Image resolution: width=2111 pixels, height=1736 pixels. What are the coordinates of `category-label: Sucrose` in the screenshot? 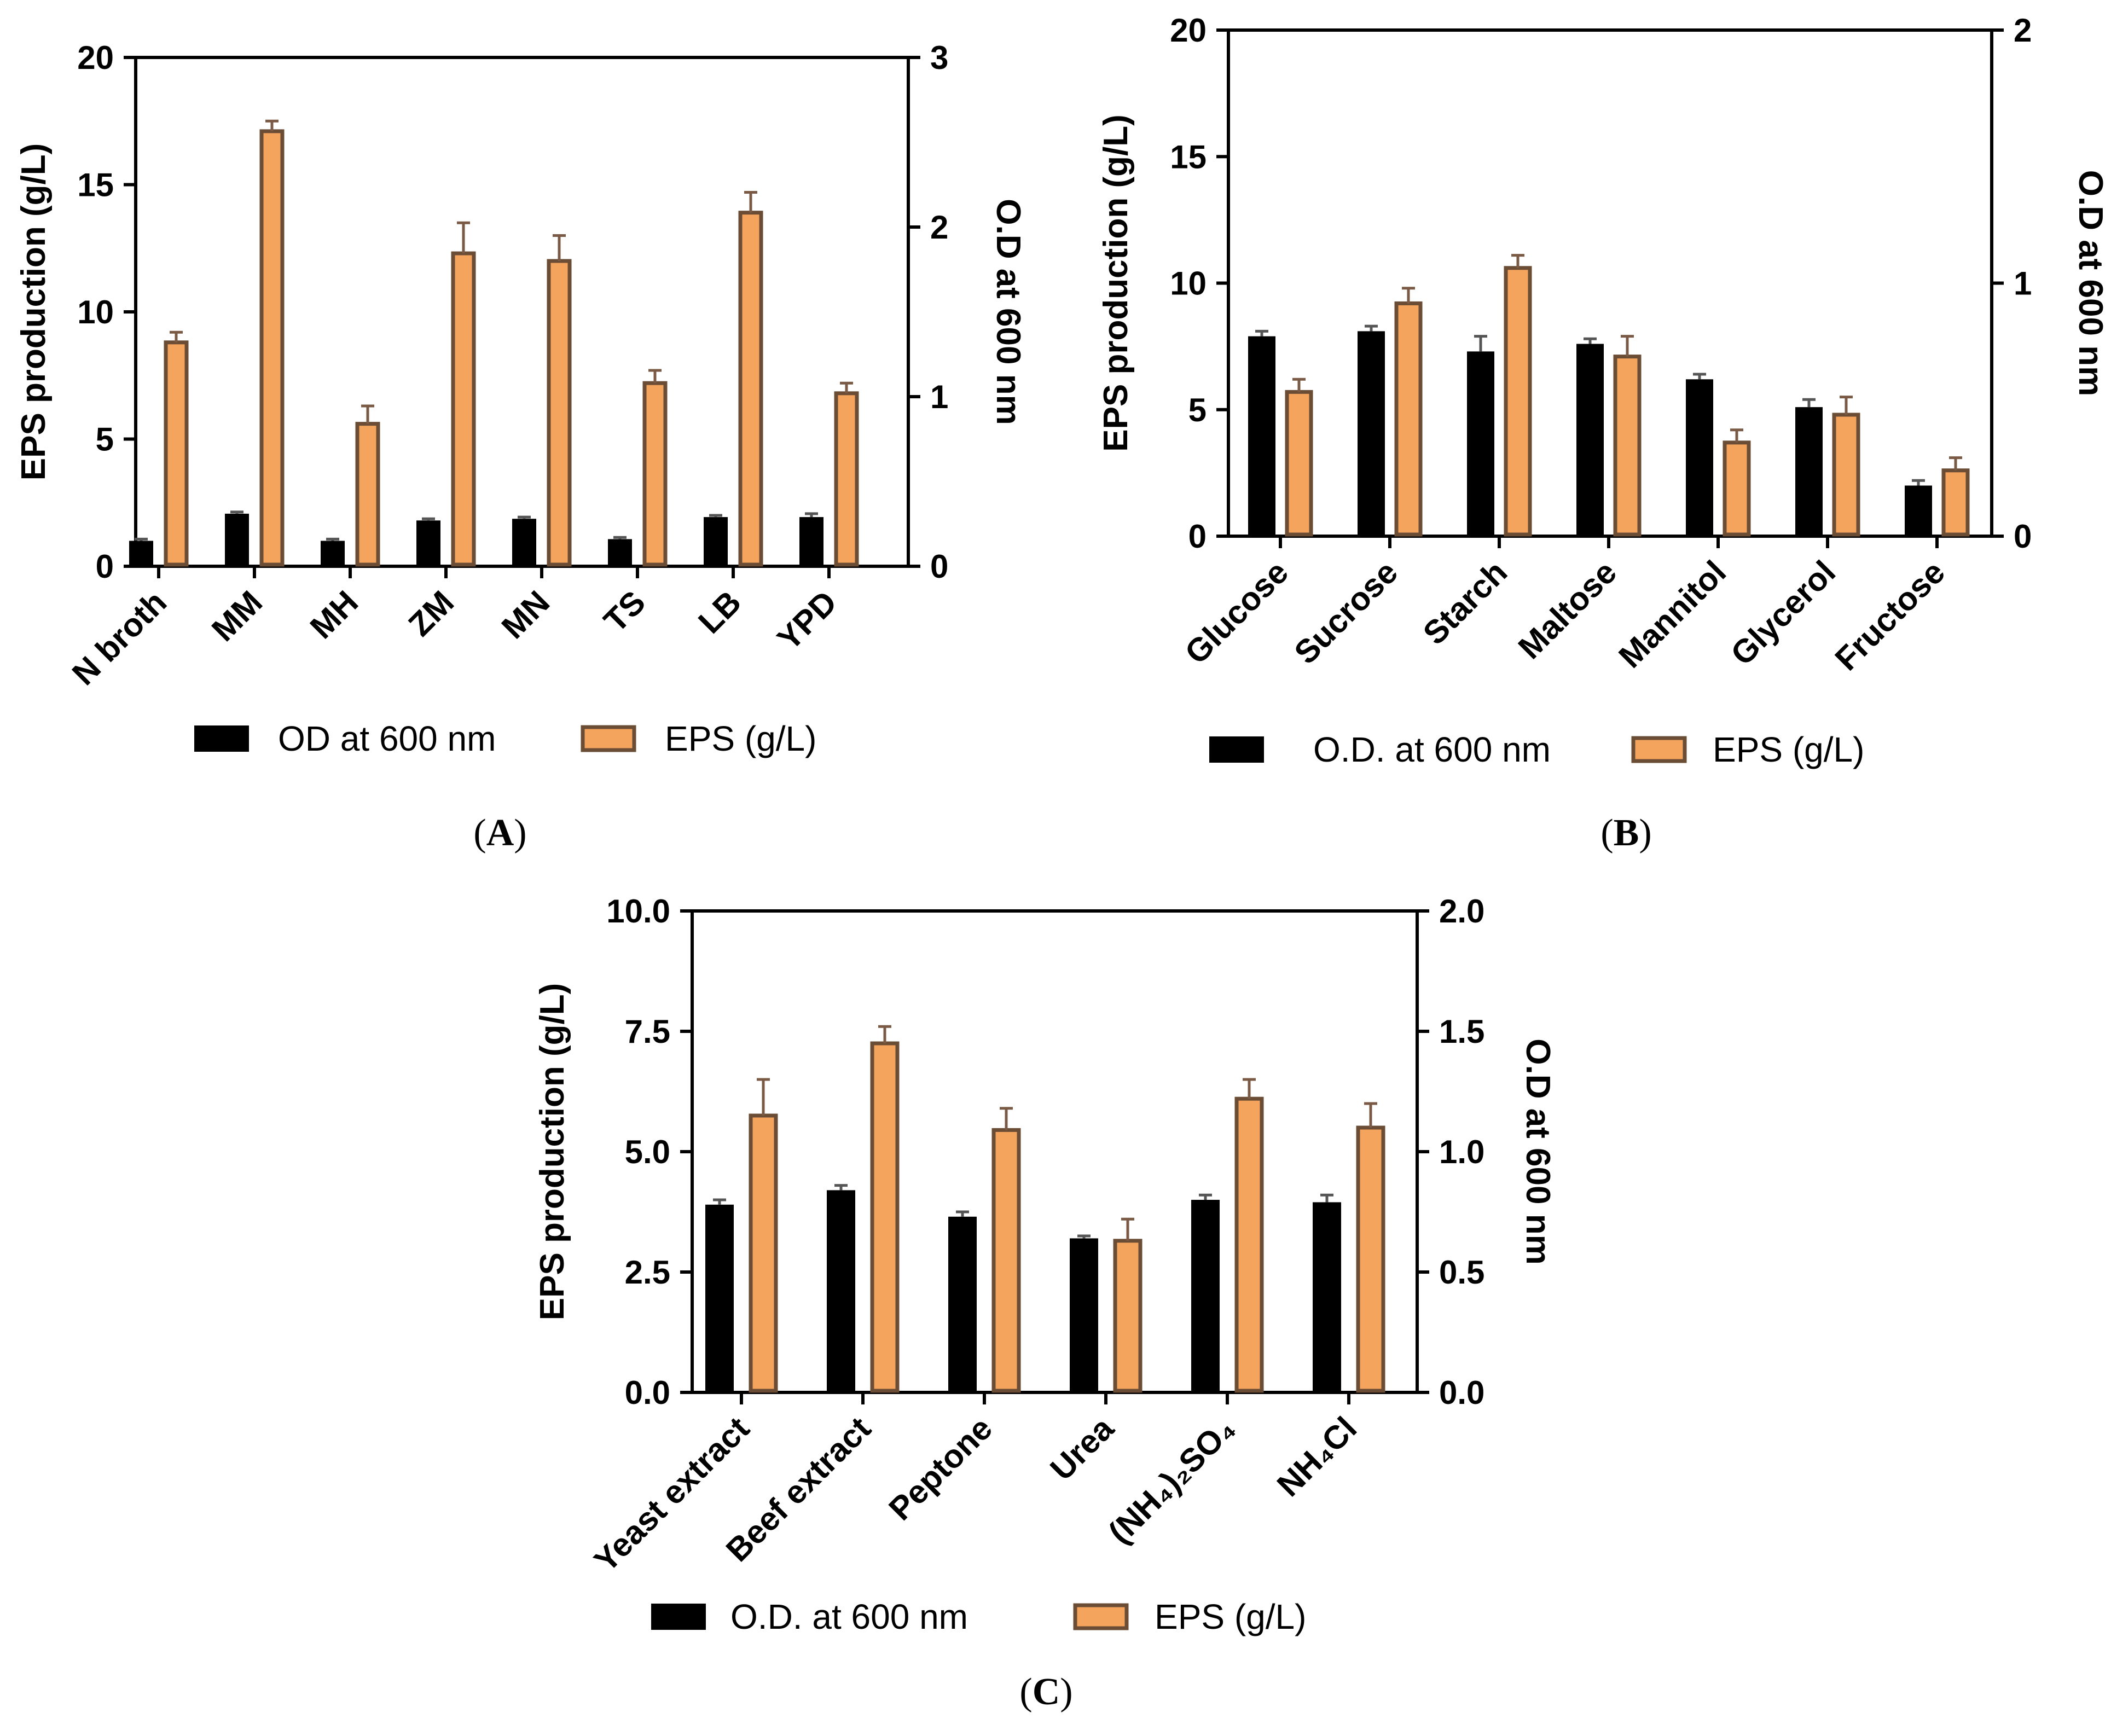 It's located at (1346, 612).